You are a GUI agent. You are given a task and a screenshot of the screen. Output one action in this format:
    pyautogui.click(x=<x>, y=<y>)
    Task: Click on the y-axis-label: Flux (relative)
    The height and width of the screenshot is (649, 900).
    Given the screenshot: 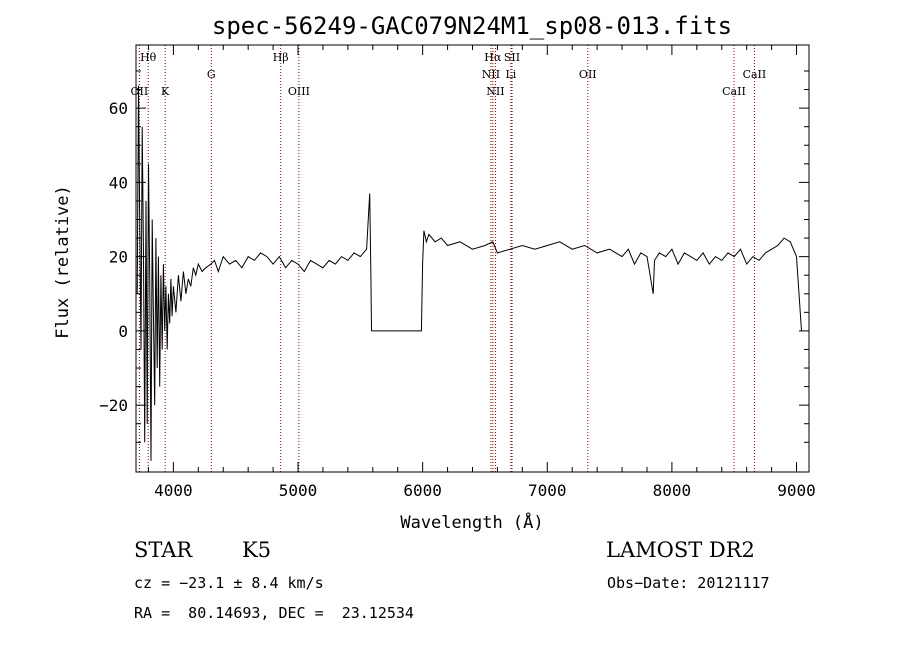 What is the action you would take?
    pyautogui.click(x=63, y=262)
    